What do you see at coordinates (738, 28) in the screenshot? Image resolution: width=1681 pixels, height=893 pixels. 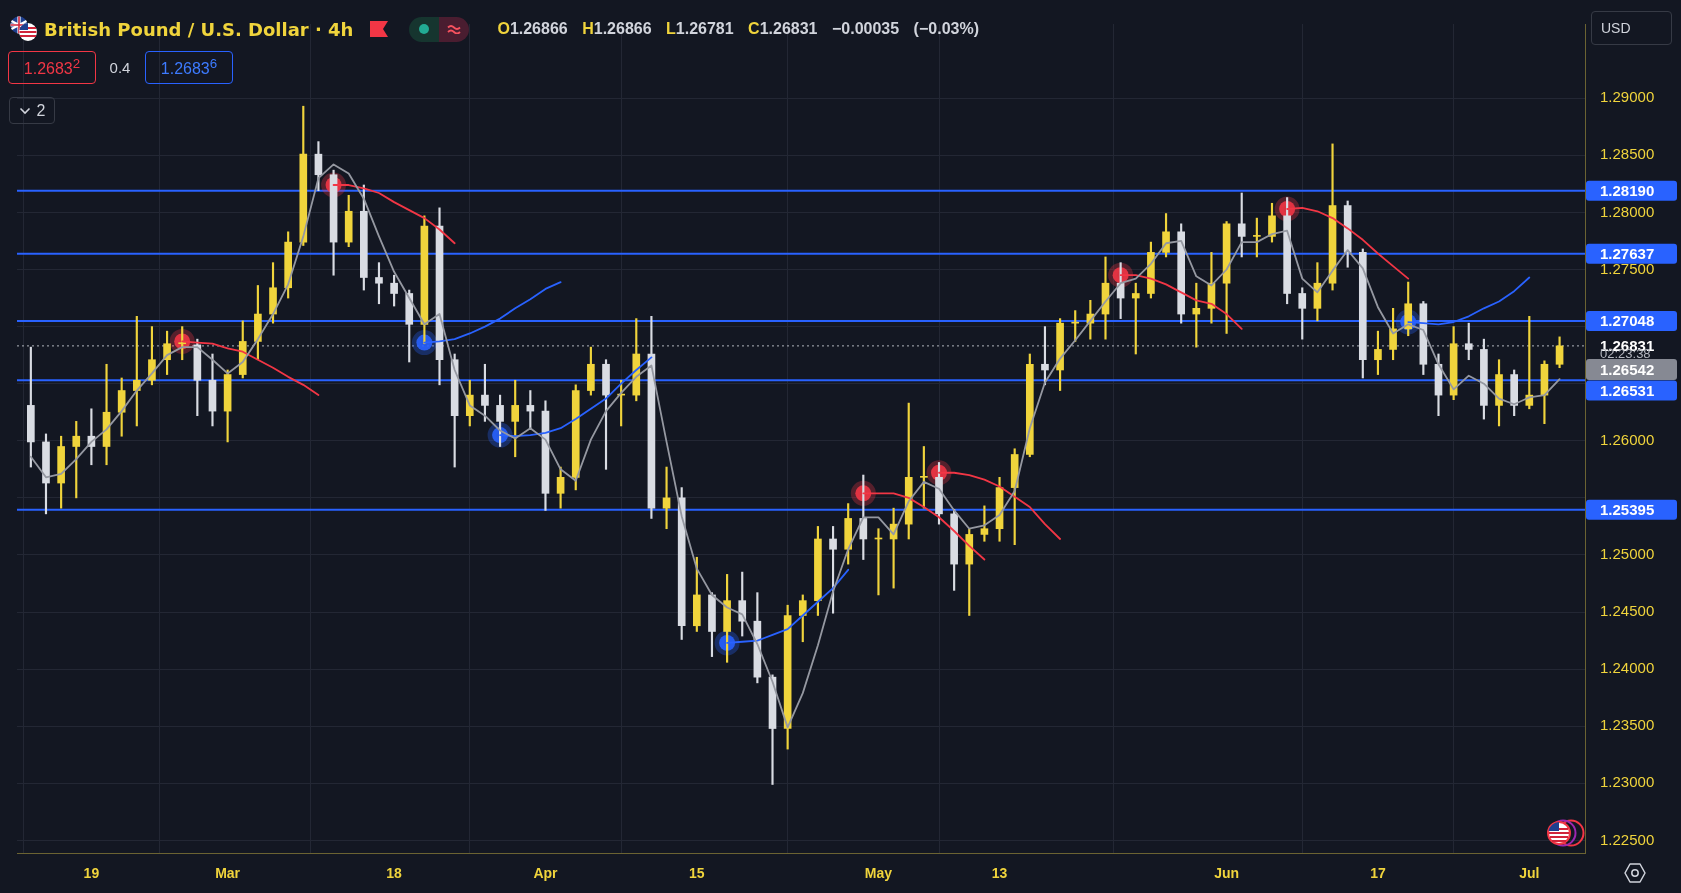 I see `text: O1.26866 H1.26866 L1.26781 C1.26831 −0.00035 (−0.03%)` at bounding box center [738, 28].